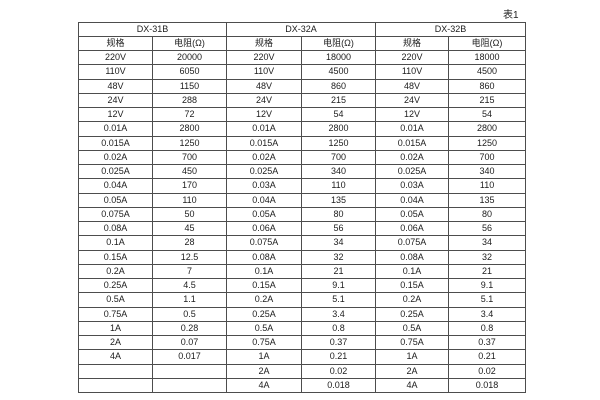 The height and width of the screenshot is (400, 600). Describe the element at coordinates (189, 72) in the screenshot. I see `resistance-cell: 6050` at that location.